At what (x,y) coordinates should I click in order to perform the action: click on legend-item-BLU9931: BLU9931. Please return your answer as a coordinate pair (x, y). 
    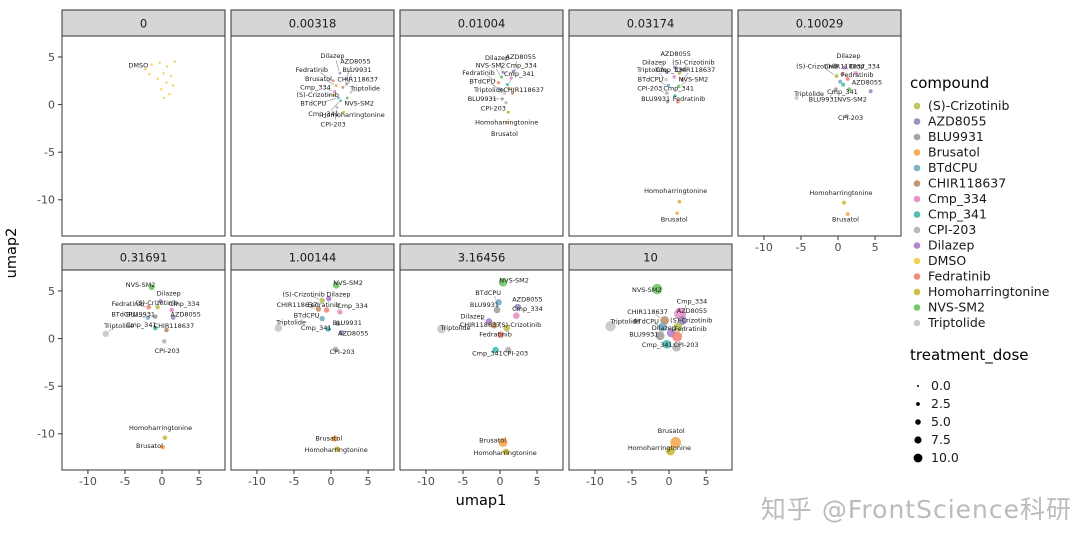
    Looking at the image, I should click on (948, 136).